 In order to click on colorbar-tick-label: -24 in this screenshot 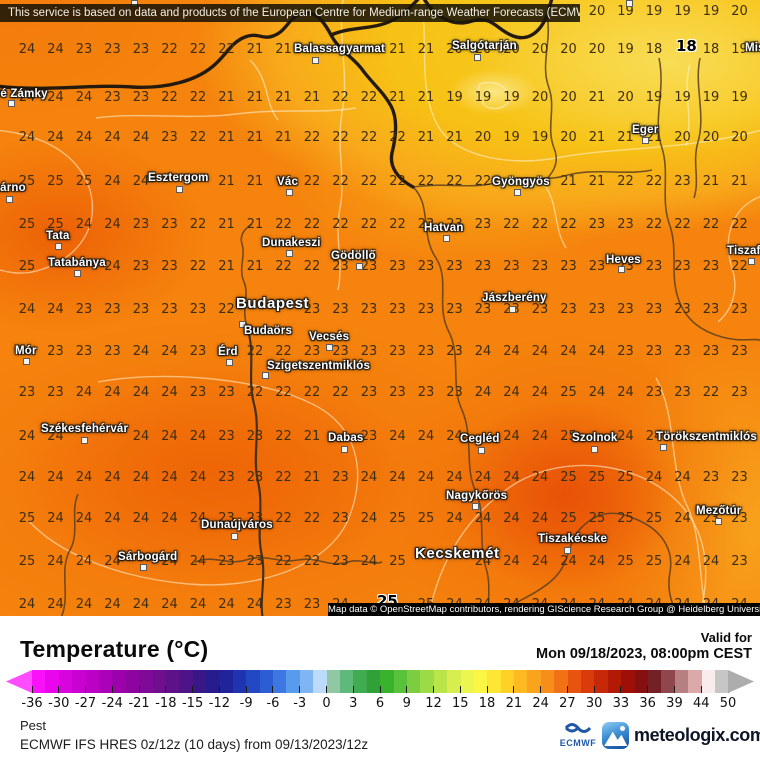, I will do `click(112, 703)`.